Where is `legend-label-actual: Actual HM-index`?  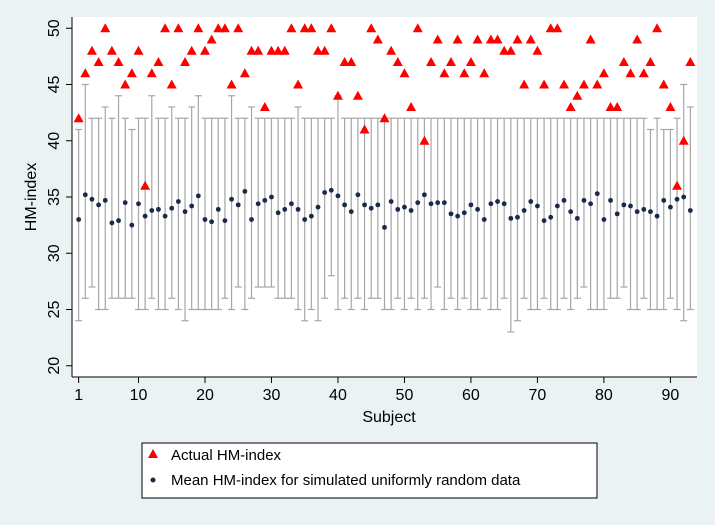
legend-label-actual: Actual HM-index is located at coordinates (226, 455).